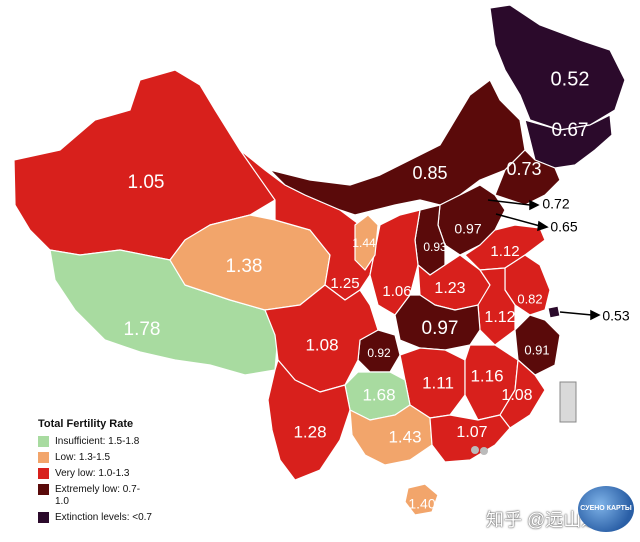 Image resolution: width=640 pixels, height=542 pixels. Describe the element at coordinates (544, 260) in the screenshot. I see `arrows` at that location.